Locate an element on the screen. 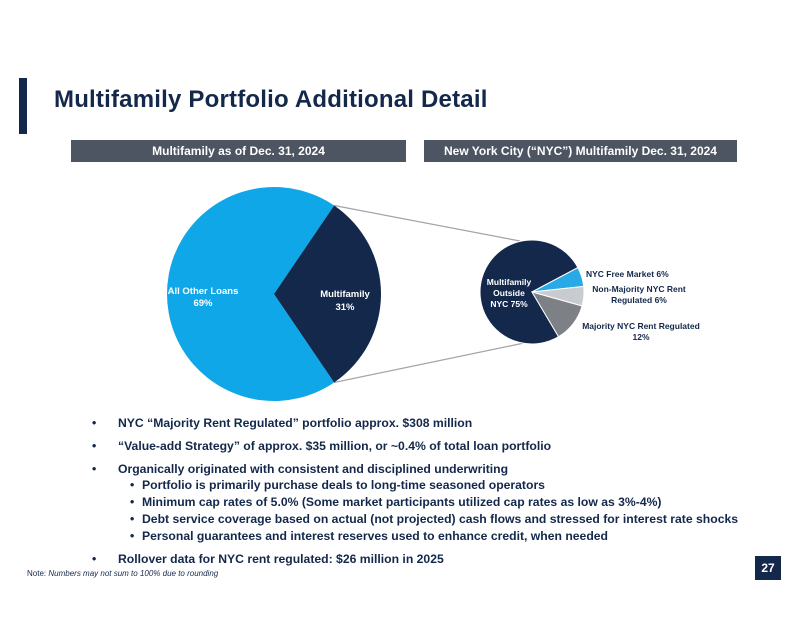 This screenshot has height=618, width=800. pie-slice-multifamily is located at coordinates (328, 294).